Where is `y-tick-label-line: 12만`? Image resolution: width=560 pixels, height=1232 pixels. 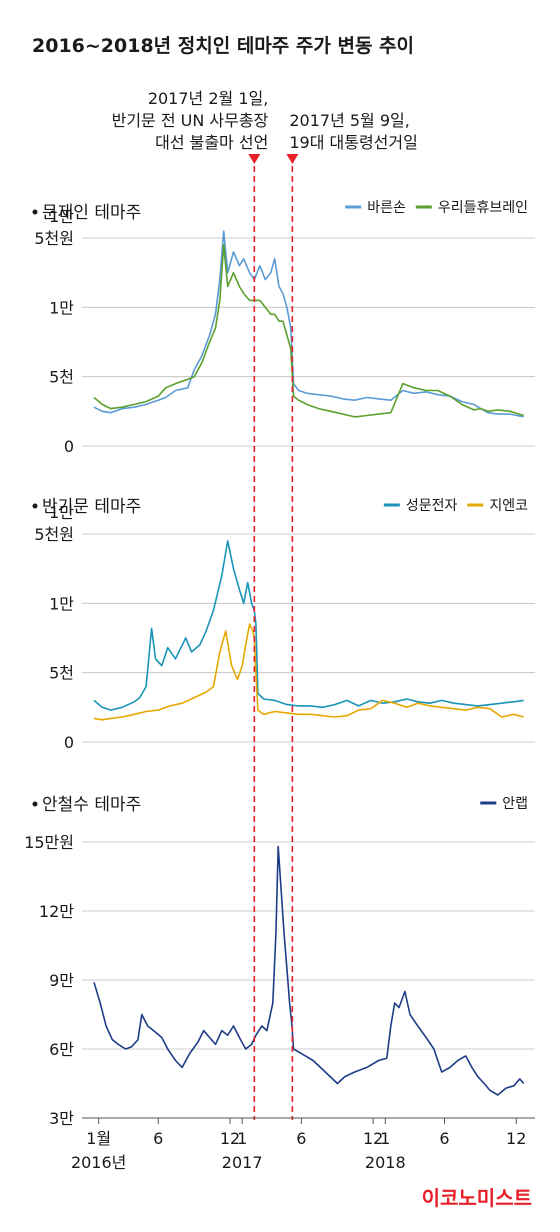 y-tick-label-line: 12만 is located at coordinates (56, 911).